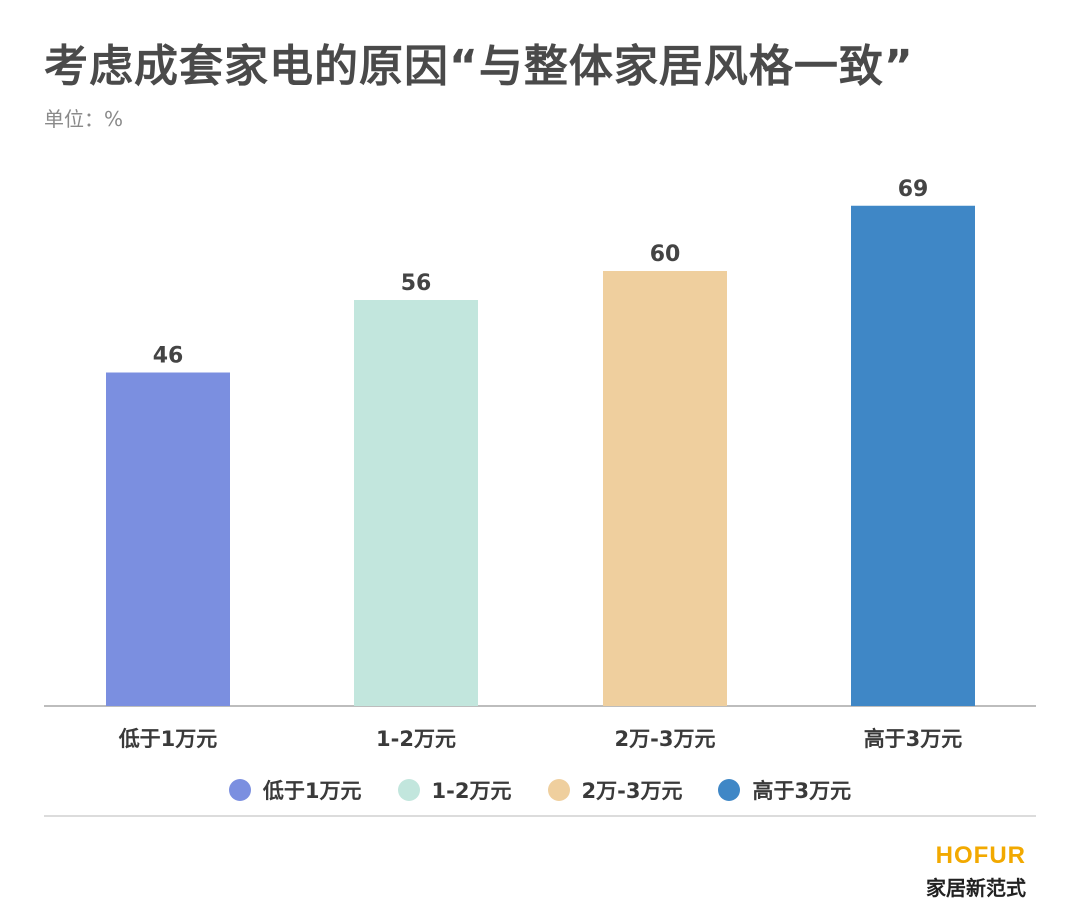 The width and height of the screenshot is (1080, 918). What do you see at coordinates (913, 739) in the screenshot?
I see `x-tick-label: 高于3万元` at bounding box center [913, 739].